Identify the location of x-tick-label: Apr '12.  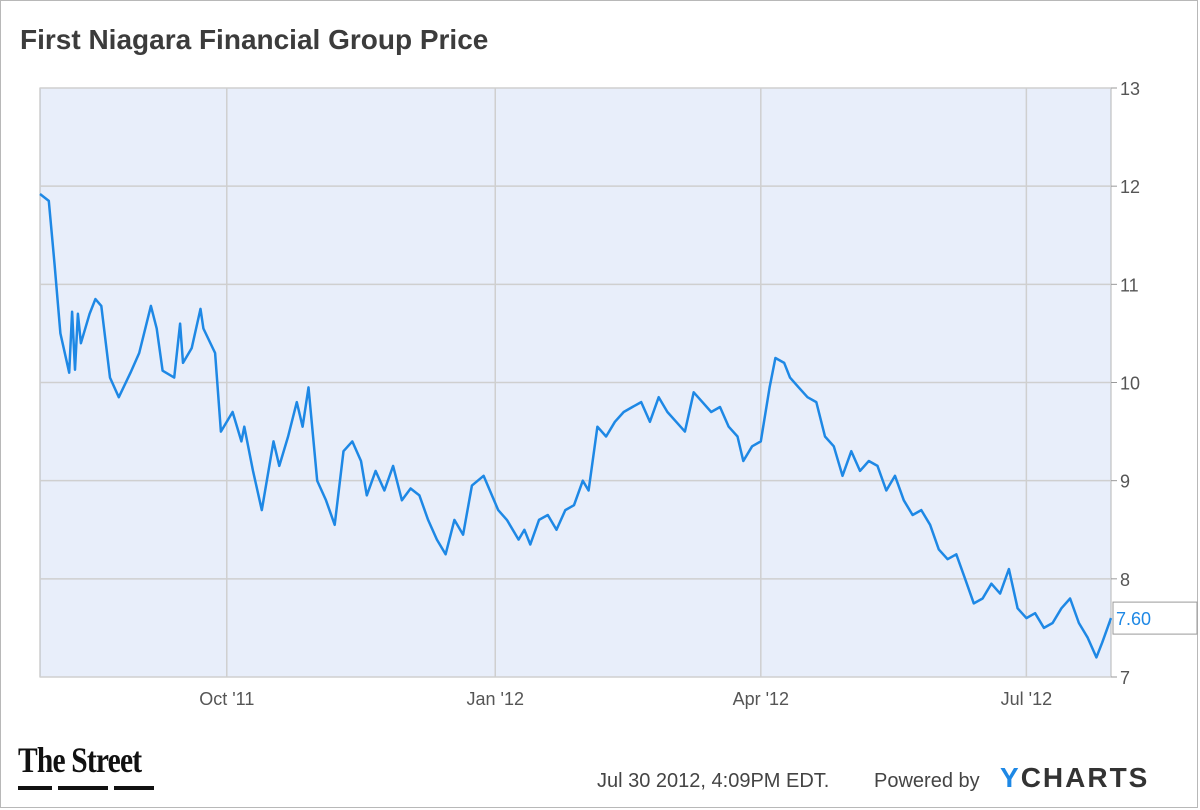
(761, 699).